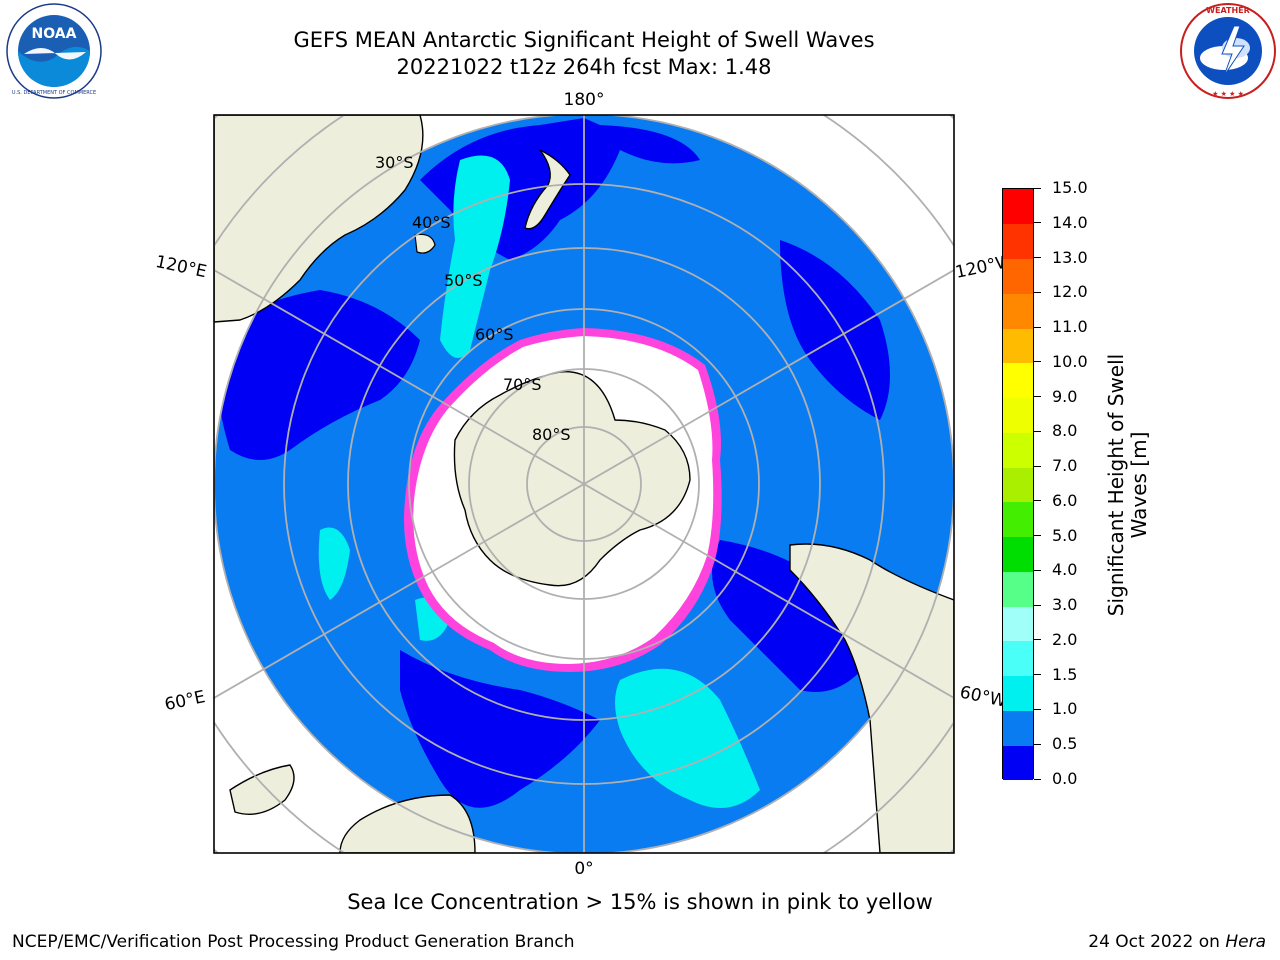  I want to click on lon-label-120e: 120°E, so click(181, 267).